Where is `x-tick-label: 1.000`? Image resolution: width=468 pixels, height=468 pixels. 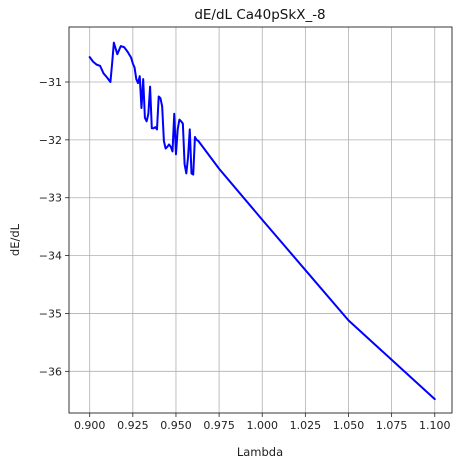 x-tick-label: 1.000 is located at coordinates (262, 425).